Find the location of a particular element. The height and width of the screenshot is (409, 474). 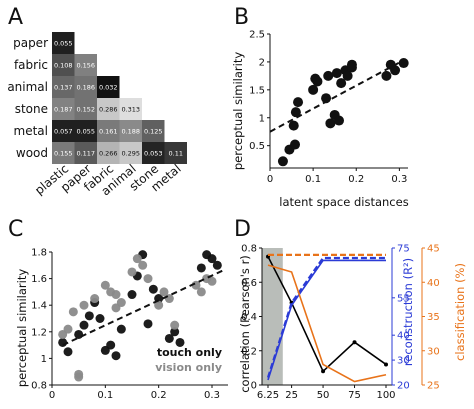

heatmap-cell-value: 0.286 is located at coordinates (108, 110).